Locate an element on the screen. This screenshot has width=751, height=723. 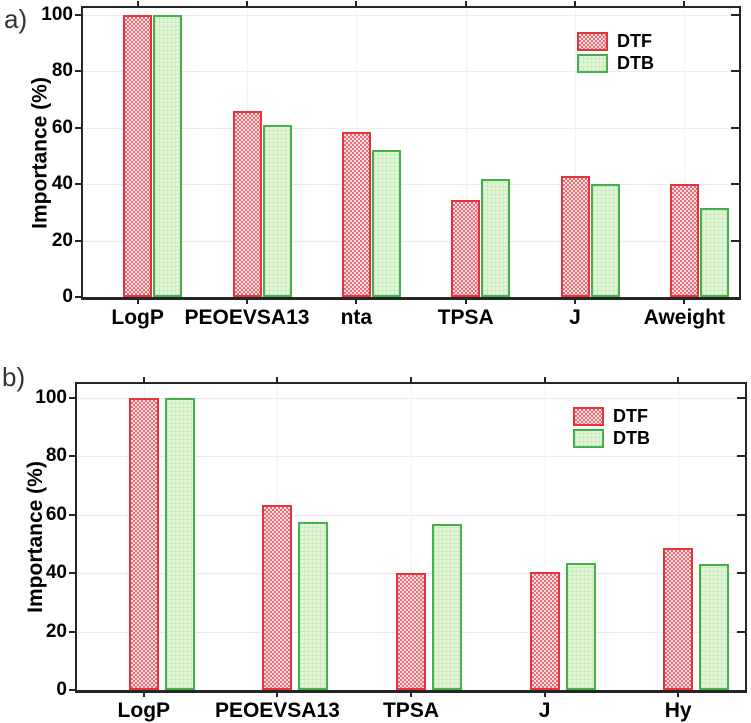
bar-dtf-peoevsa13 is located at coordinates (277, 597).